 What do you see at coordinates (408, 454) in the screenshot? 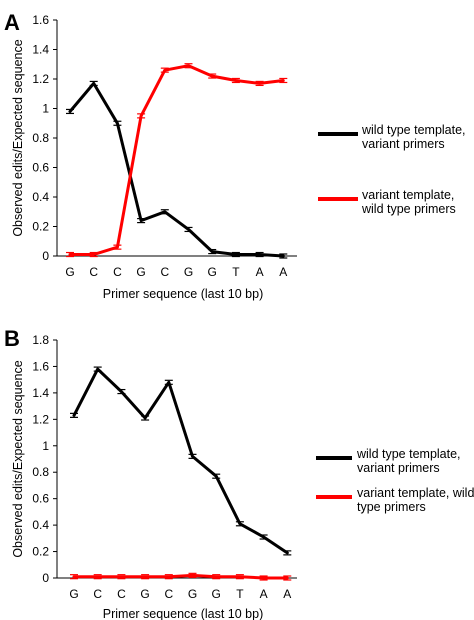
I see `panel-b-legend-label-1: wild type template,` at bounding box center [408, 454].